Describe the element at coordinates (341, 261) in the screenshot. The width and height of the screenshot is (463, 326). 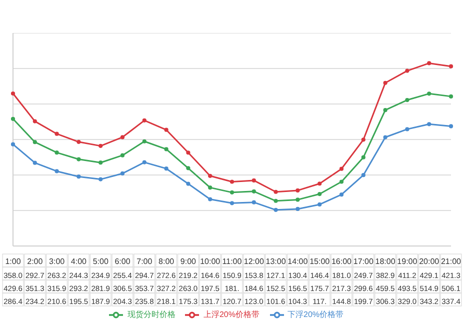
I see `x-tick-label: 16:00` at that location.